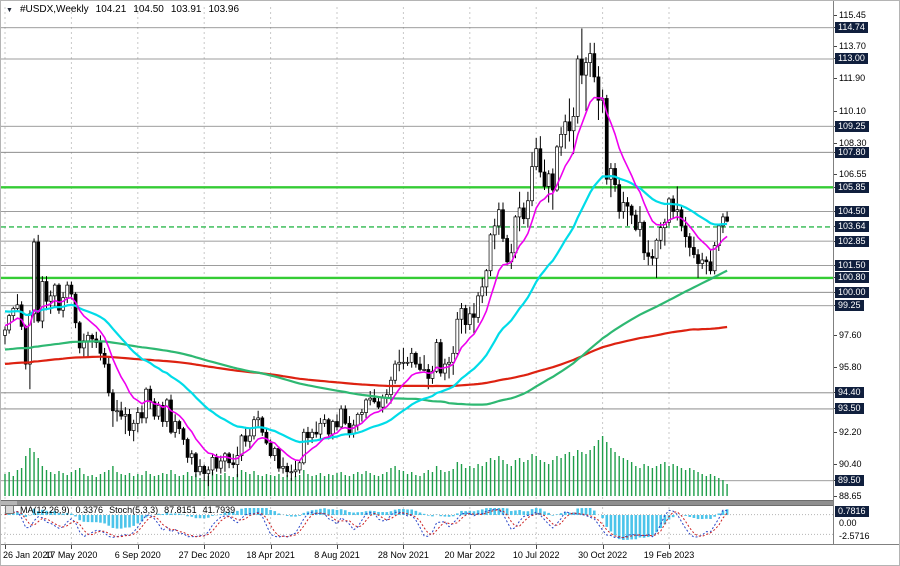 The height and width of the screenshot is (566, 900). I want to click on price-axis-label: 97.60, so click(850, 335).